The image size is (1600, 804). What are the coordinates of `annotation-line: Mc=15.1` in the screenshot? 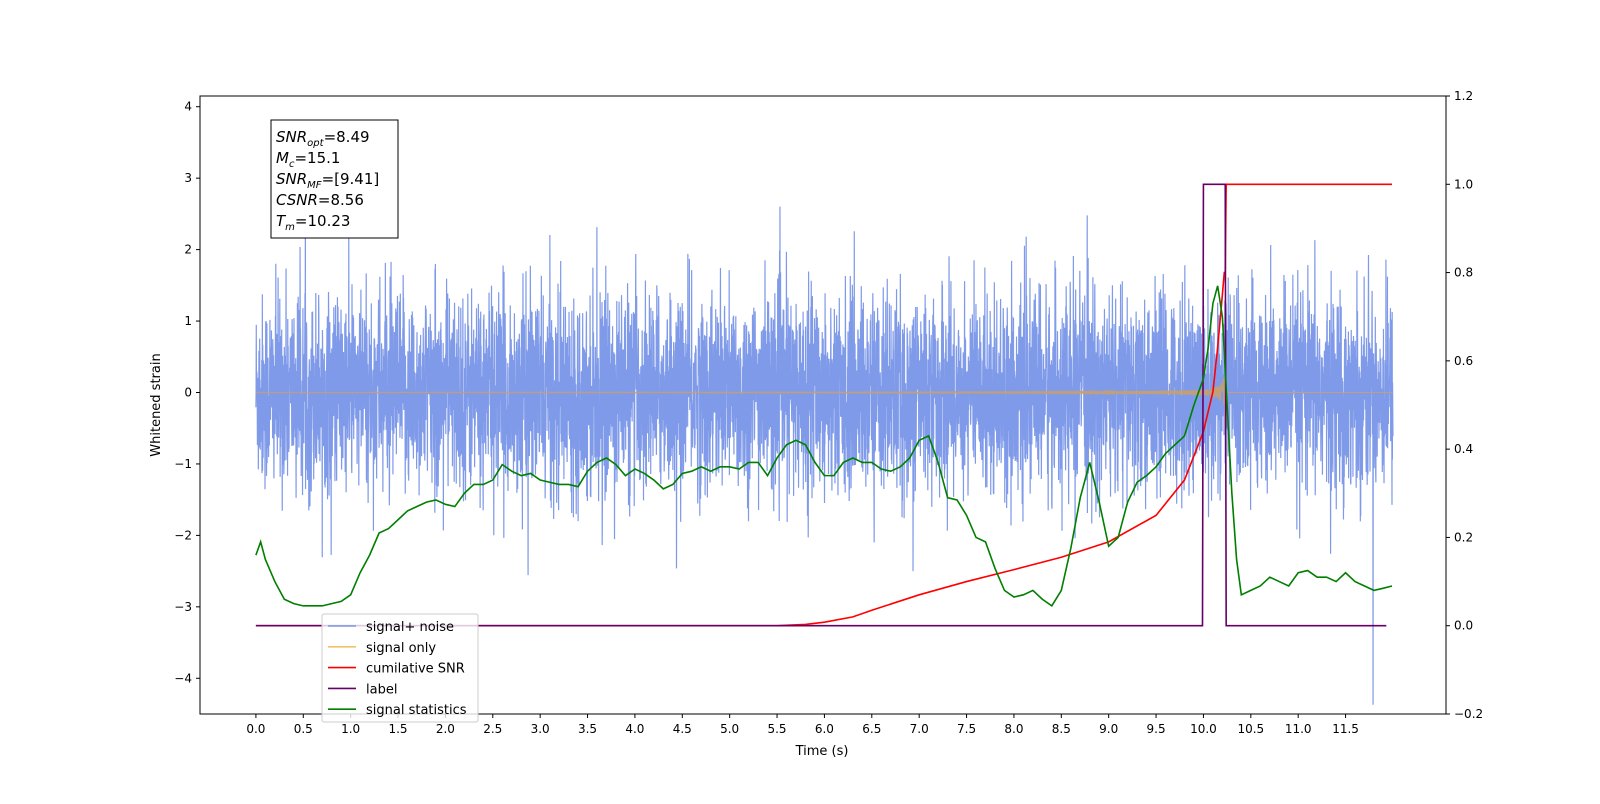 It's located at (308, 159).